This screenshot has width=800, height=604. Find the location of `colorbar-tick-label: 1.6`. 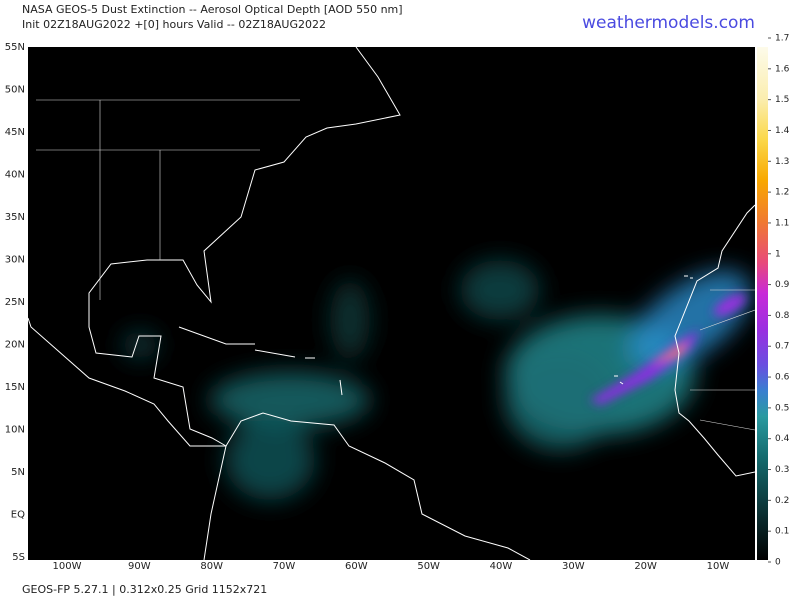

colorbar-tick-label: 1.6 is located at coordinates (782, 69).